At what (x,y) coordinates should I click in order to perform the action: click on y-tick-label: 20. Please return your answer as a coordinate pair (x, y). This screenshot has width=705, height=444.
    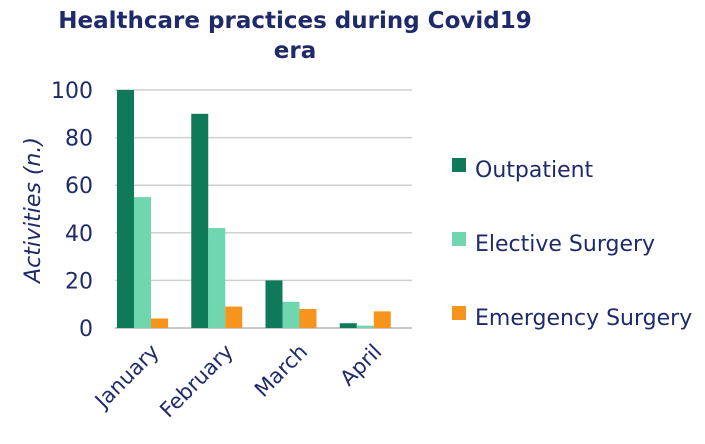
    Looking at the image, I should click on (79, 281).